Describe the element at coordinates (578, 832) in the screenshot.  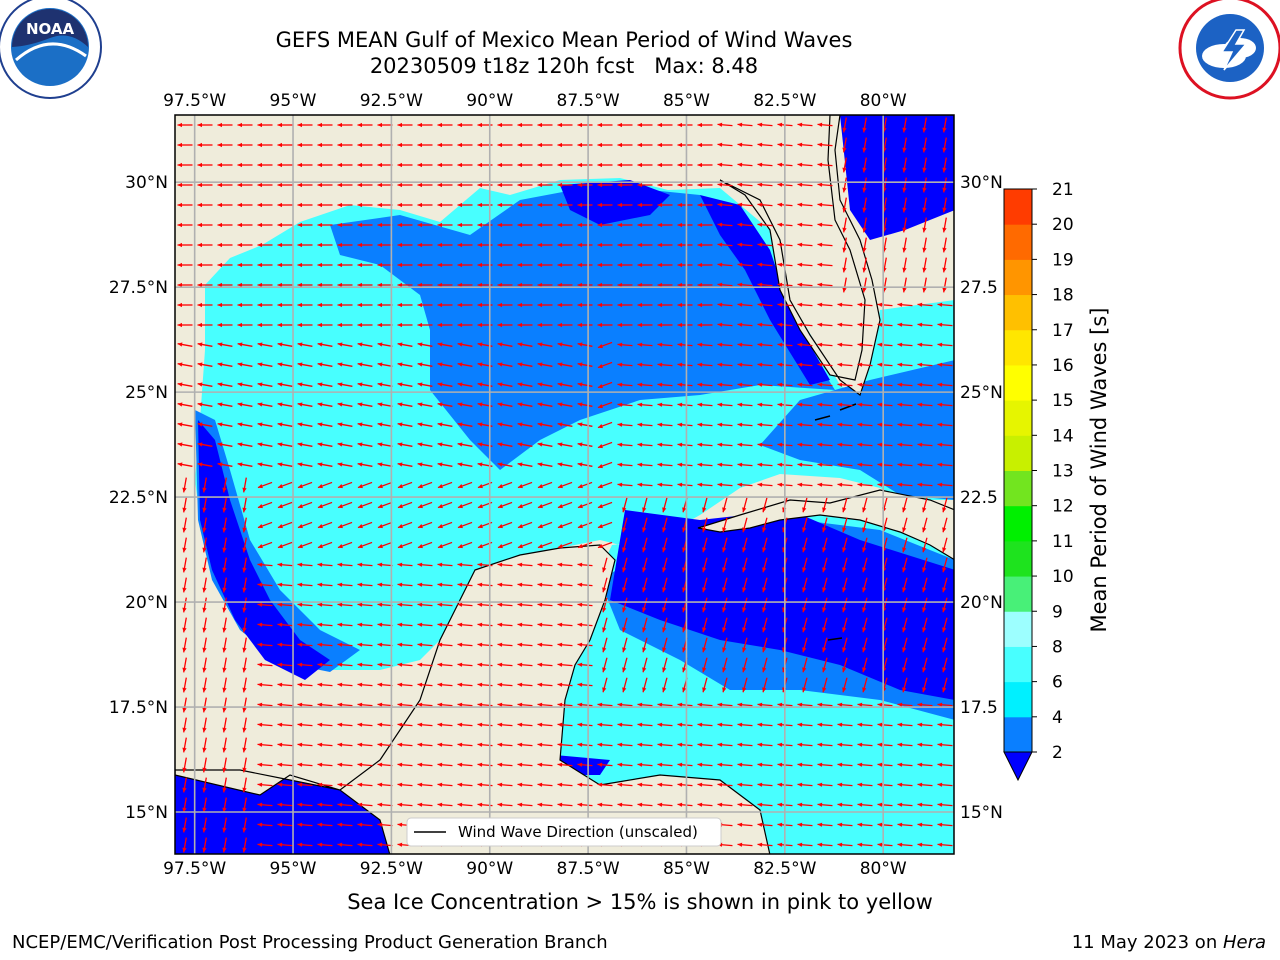
I see `legend-label: Wind Wave Direction (unscaled)` at that location.